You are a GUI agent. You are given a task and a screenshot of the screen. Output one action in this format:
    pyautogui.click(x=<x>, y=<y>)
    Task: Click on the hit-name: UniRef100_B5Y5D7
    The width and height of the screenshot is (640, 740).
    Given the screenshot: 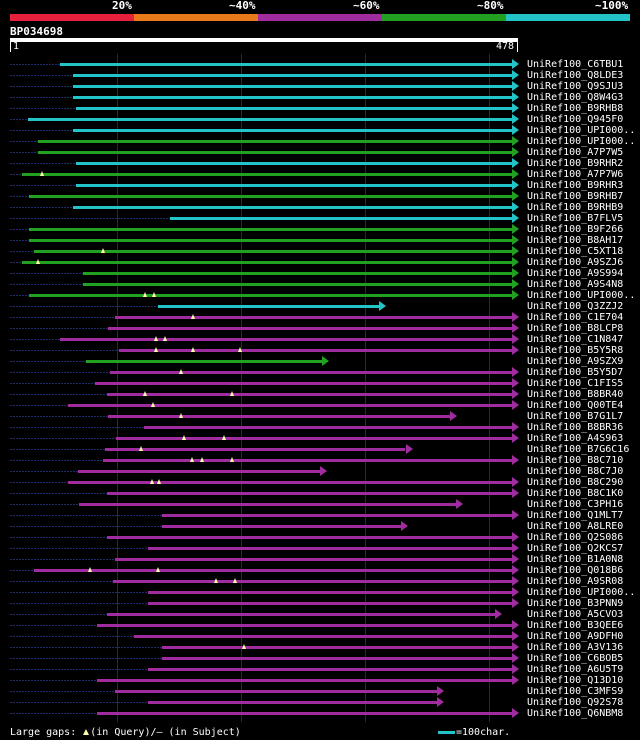 What is the action you would take?
    pyautogui.click(x=575, y=372)
    